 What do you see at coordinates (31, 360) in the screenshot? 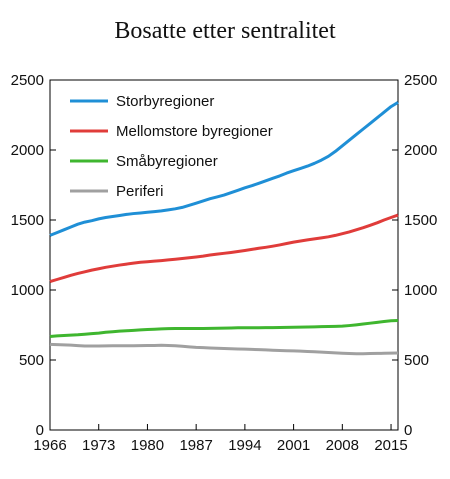
I see `y-tick-label-left: 500` at bounding box center [31, 360].